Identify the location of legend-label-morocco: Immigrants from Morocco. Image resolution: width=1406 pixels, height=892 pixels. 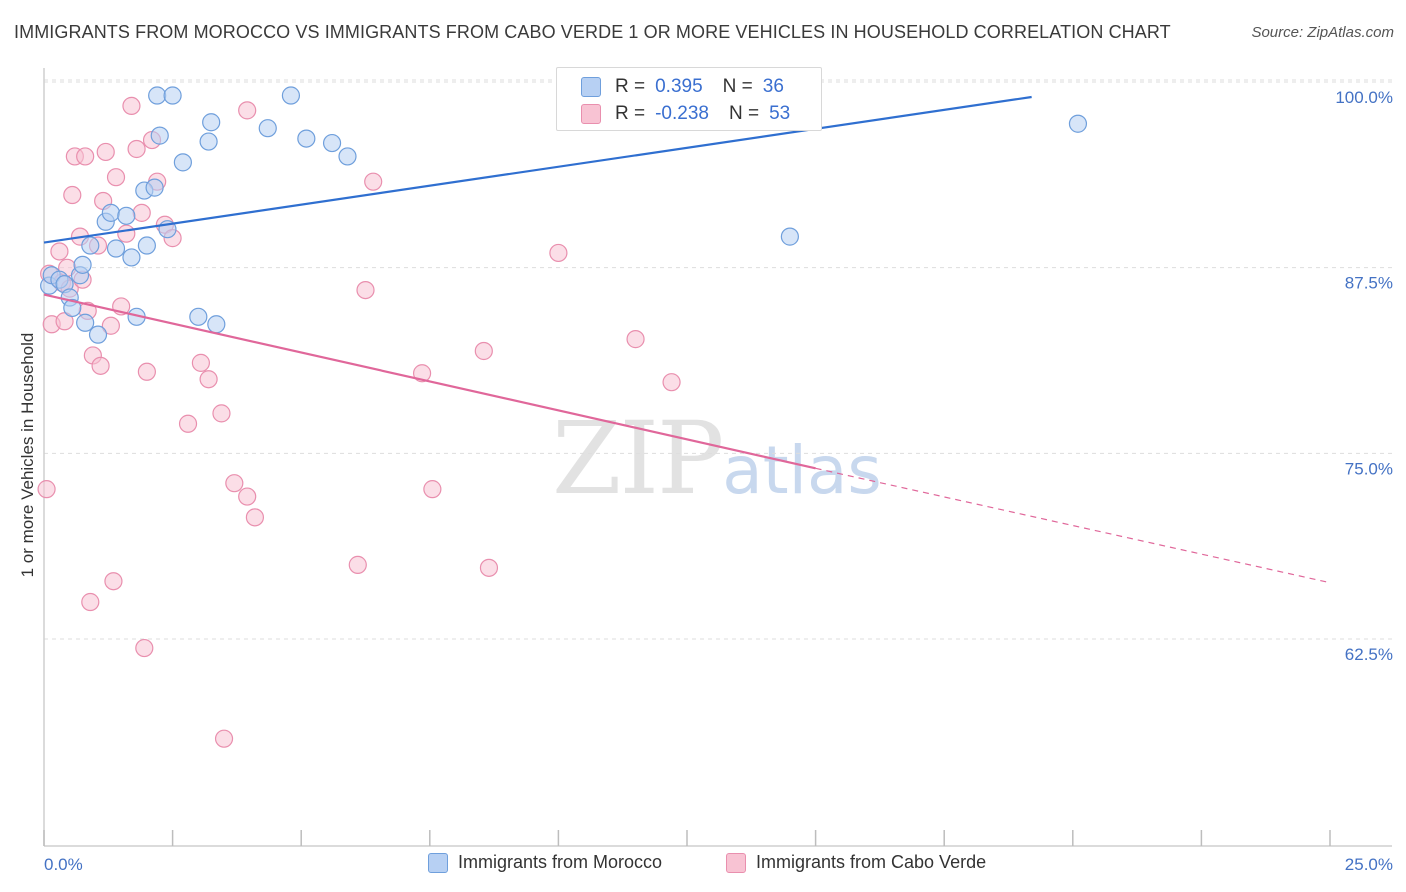
(560, 862).